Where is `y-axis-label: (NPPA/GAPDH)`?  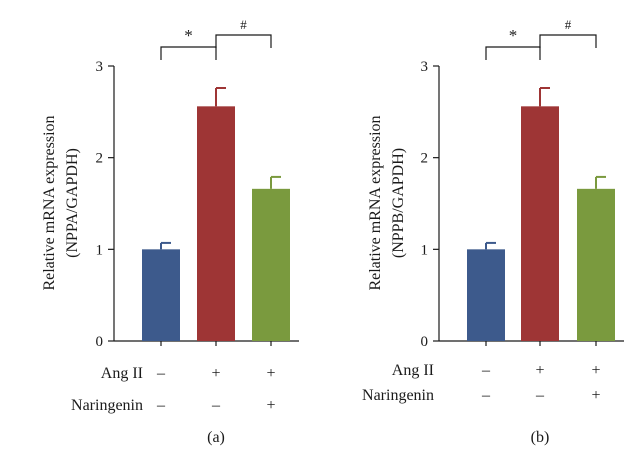 y-axis-label: (NPPA/GAPDH) is located at coordinates (72, 203).